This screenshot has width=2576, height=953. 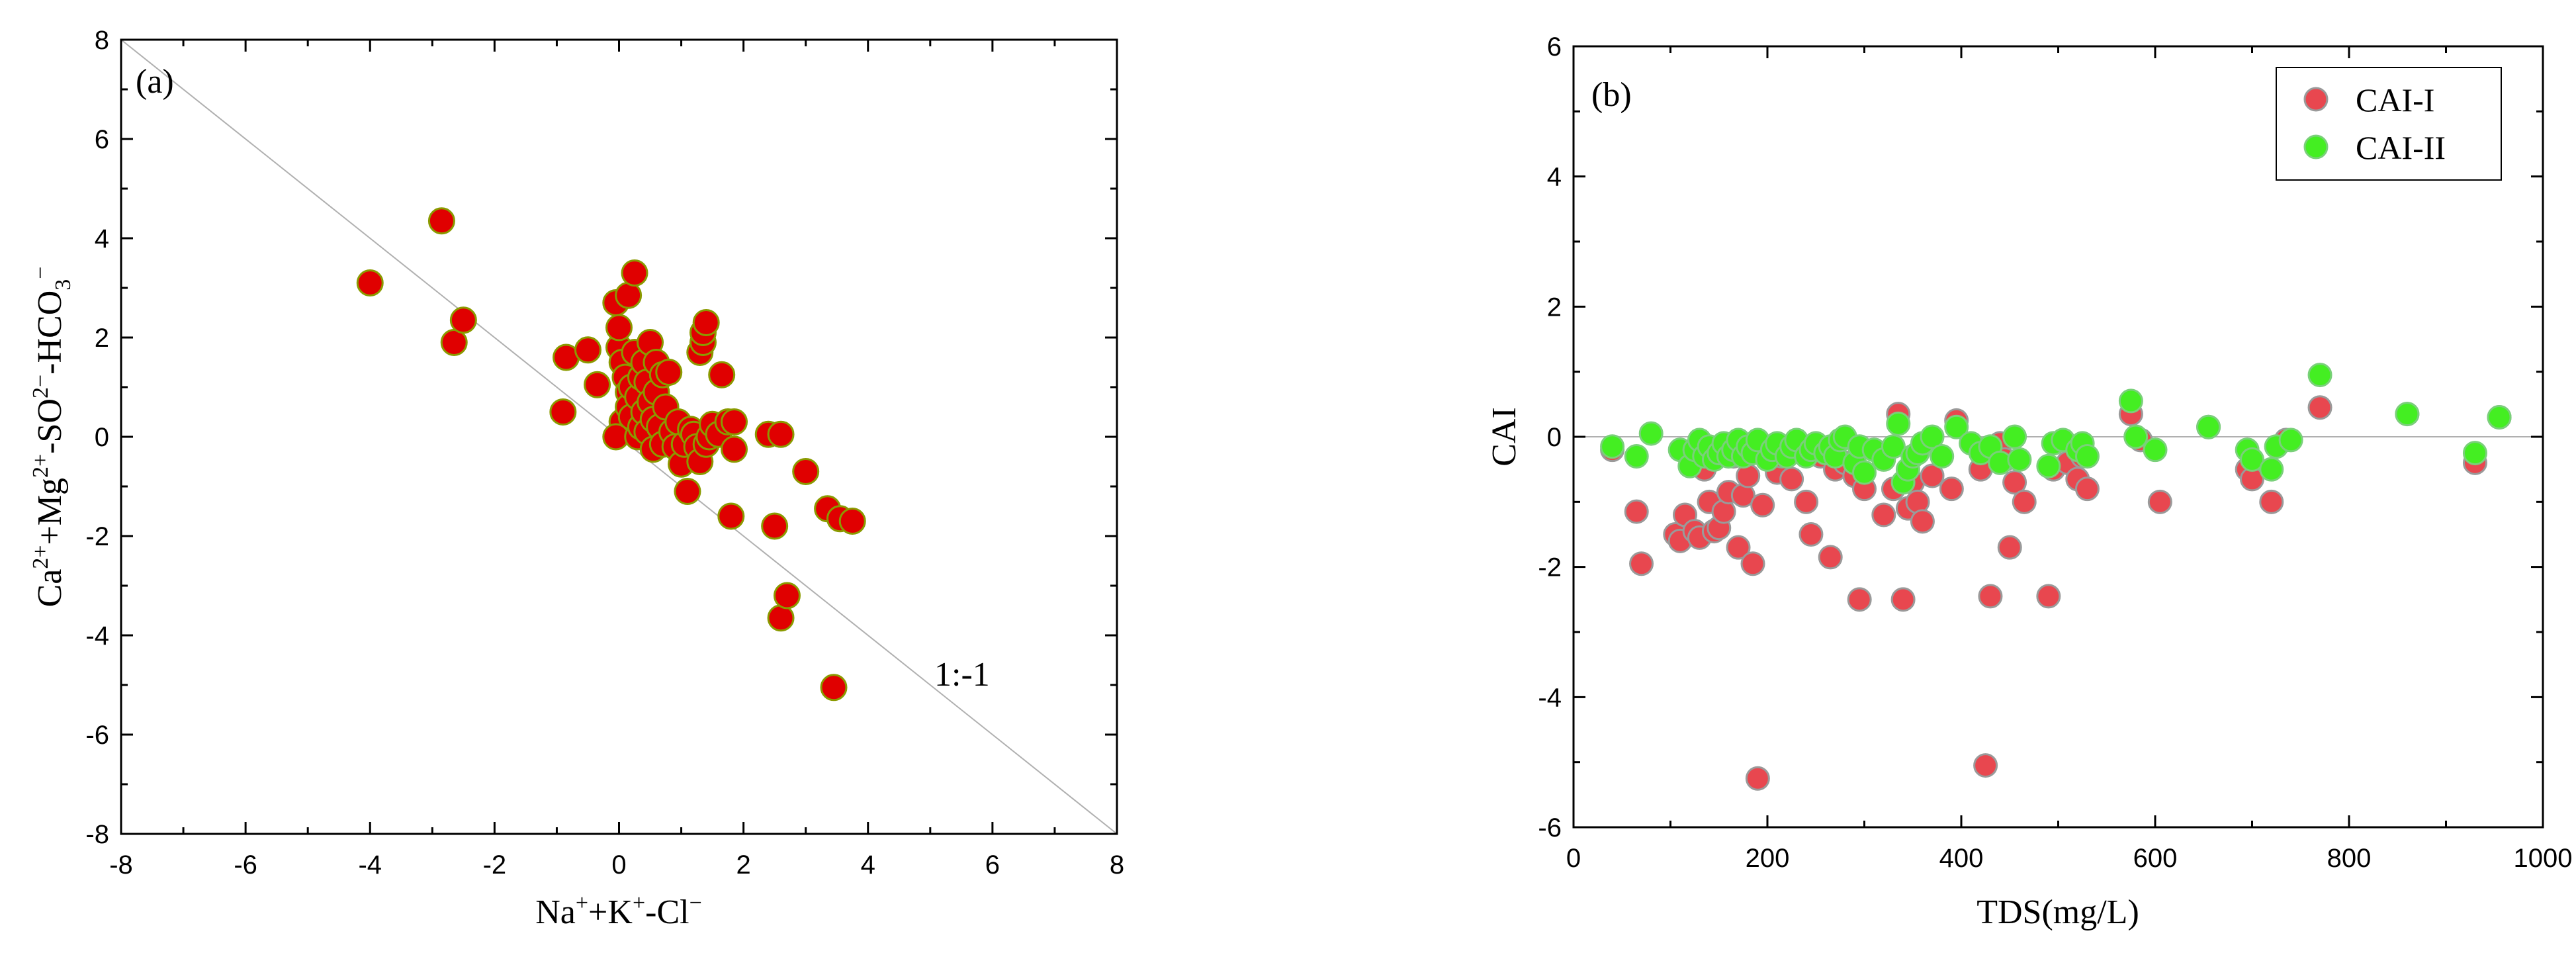 I want to click on a-ytick-label: 2, so click(x=102, y=338).